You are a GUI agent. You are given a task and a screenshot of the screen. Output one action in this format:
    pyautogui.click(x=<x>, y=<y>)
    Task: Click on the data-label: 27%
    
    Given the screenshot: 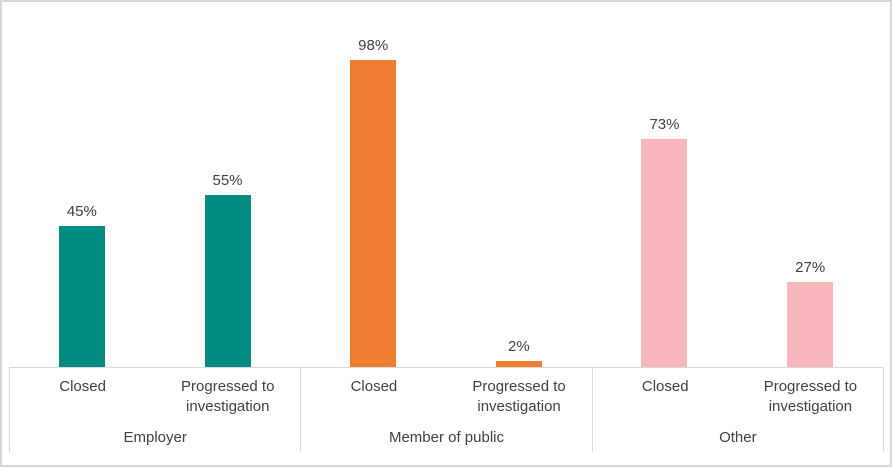 What is the action you would take?
    pyautogui.click(x=810, y=267)
    